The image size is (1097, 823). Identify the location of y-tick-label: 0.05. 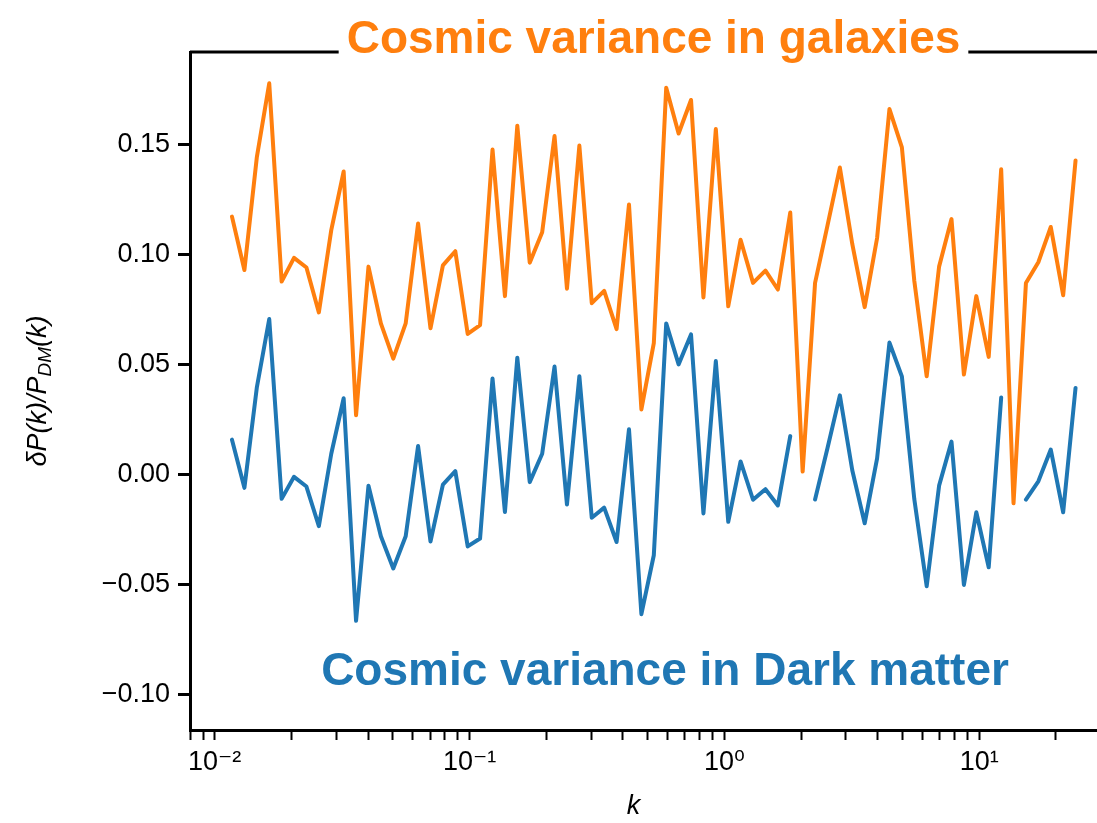
(143, 363).